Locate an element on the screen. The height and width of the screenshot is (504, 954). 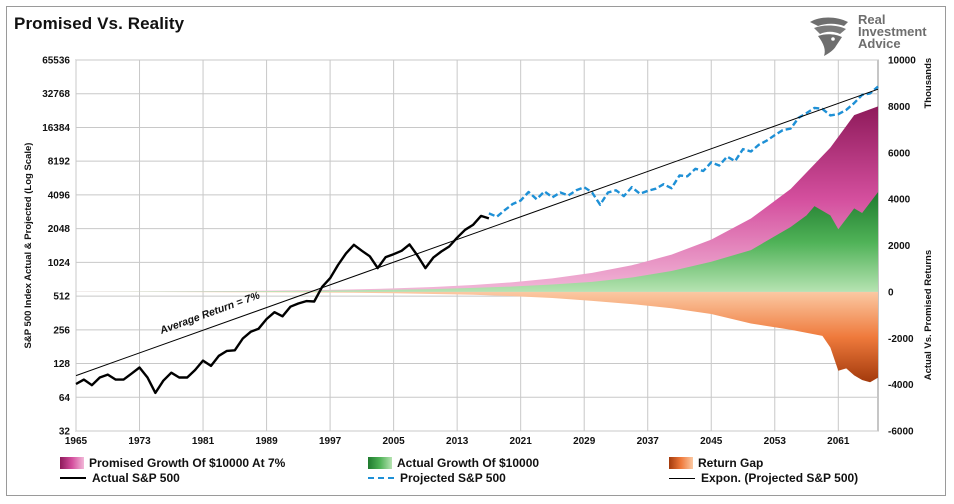
right-tick-label: -6000 is located at coordinates (901, 432).